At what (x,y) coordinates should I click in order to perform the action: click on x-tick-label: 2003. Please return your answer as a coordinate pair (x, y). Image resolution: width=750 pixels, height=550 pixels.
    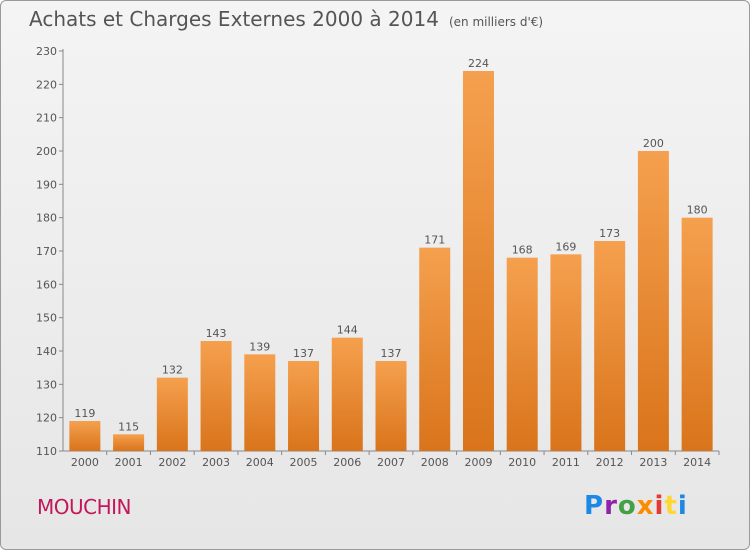
    Looking at the image, I should click on (216, 462).